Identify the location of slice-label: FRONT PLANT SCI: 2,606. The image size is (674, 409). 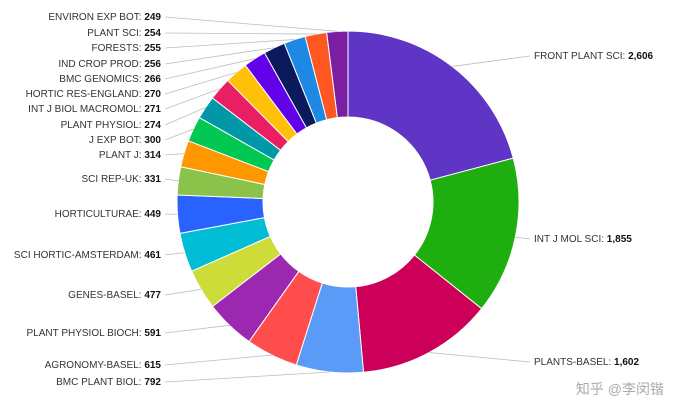
(594, 56).